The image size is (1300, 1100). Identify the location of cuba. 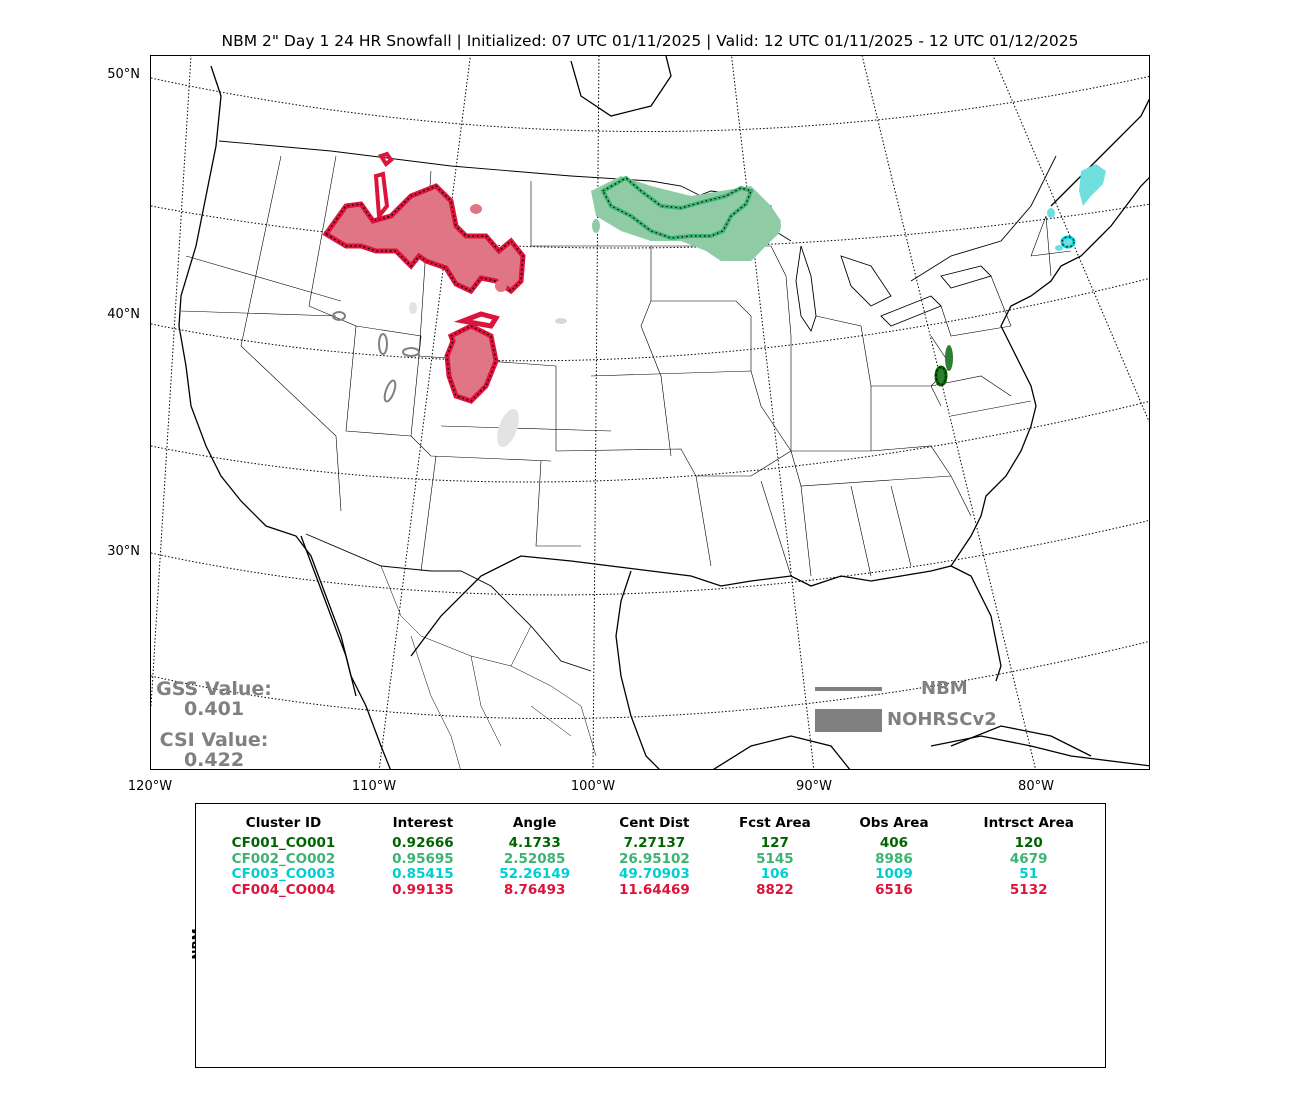
(1021, 741).